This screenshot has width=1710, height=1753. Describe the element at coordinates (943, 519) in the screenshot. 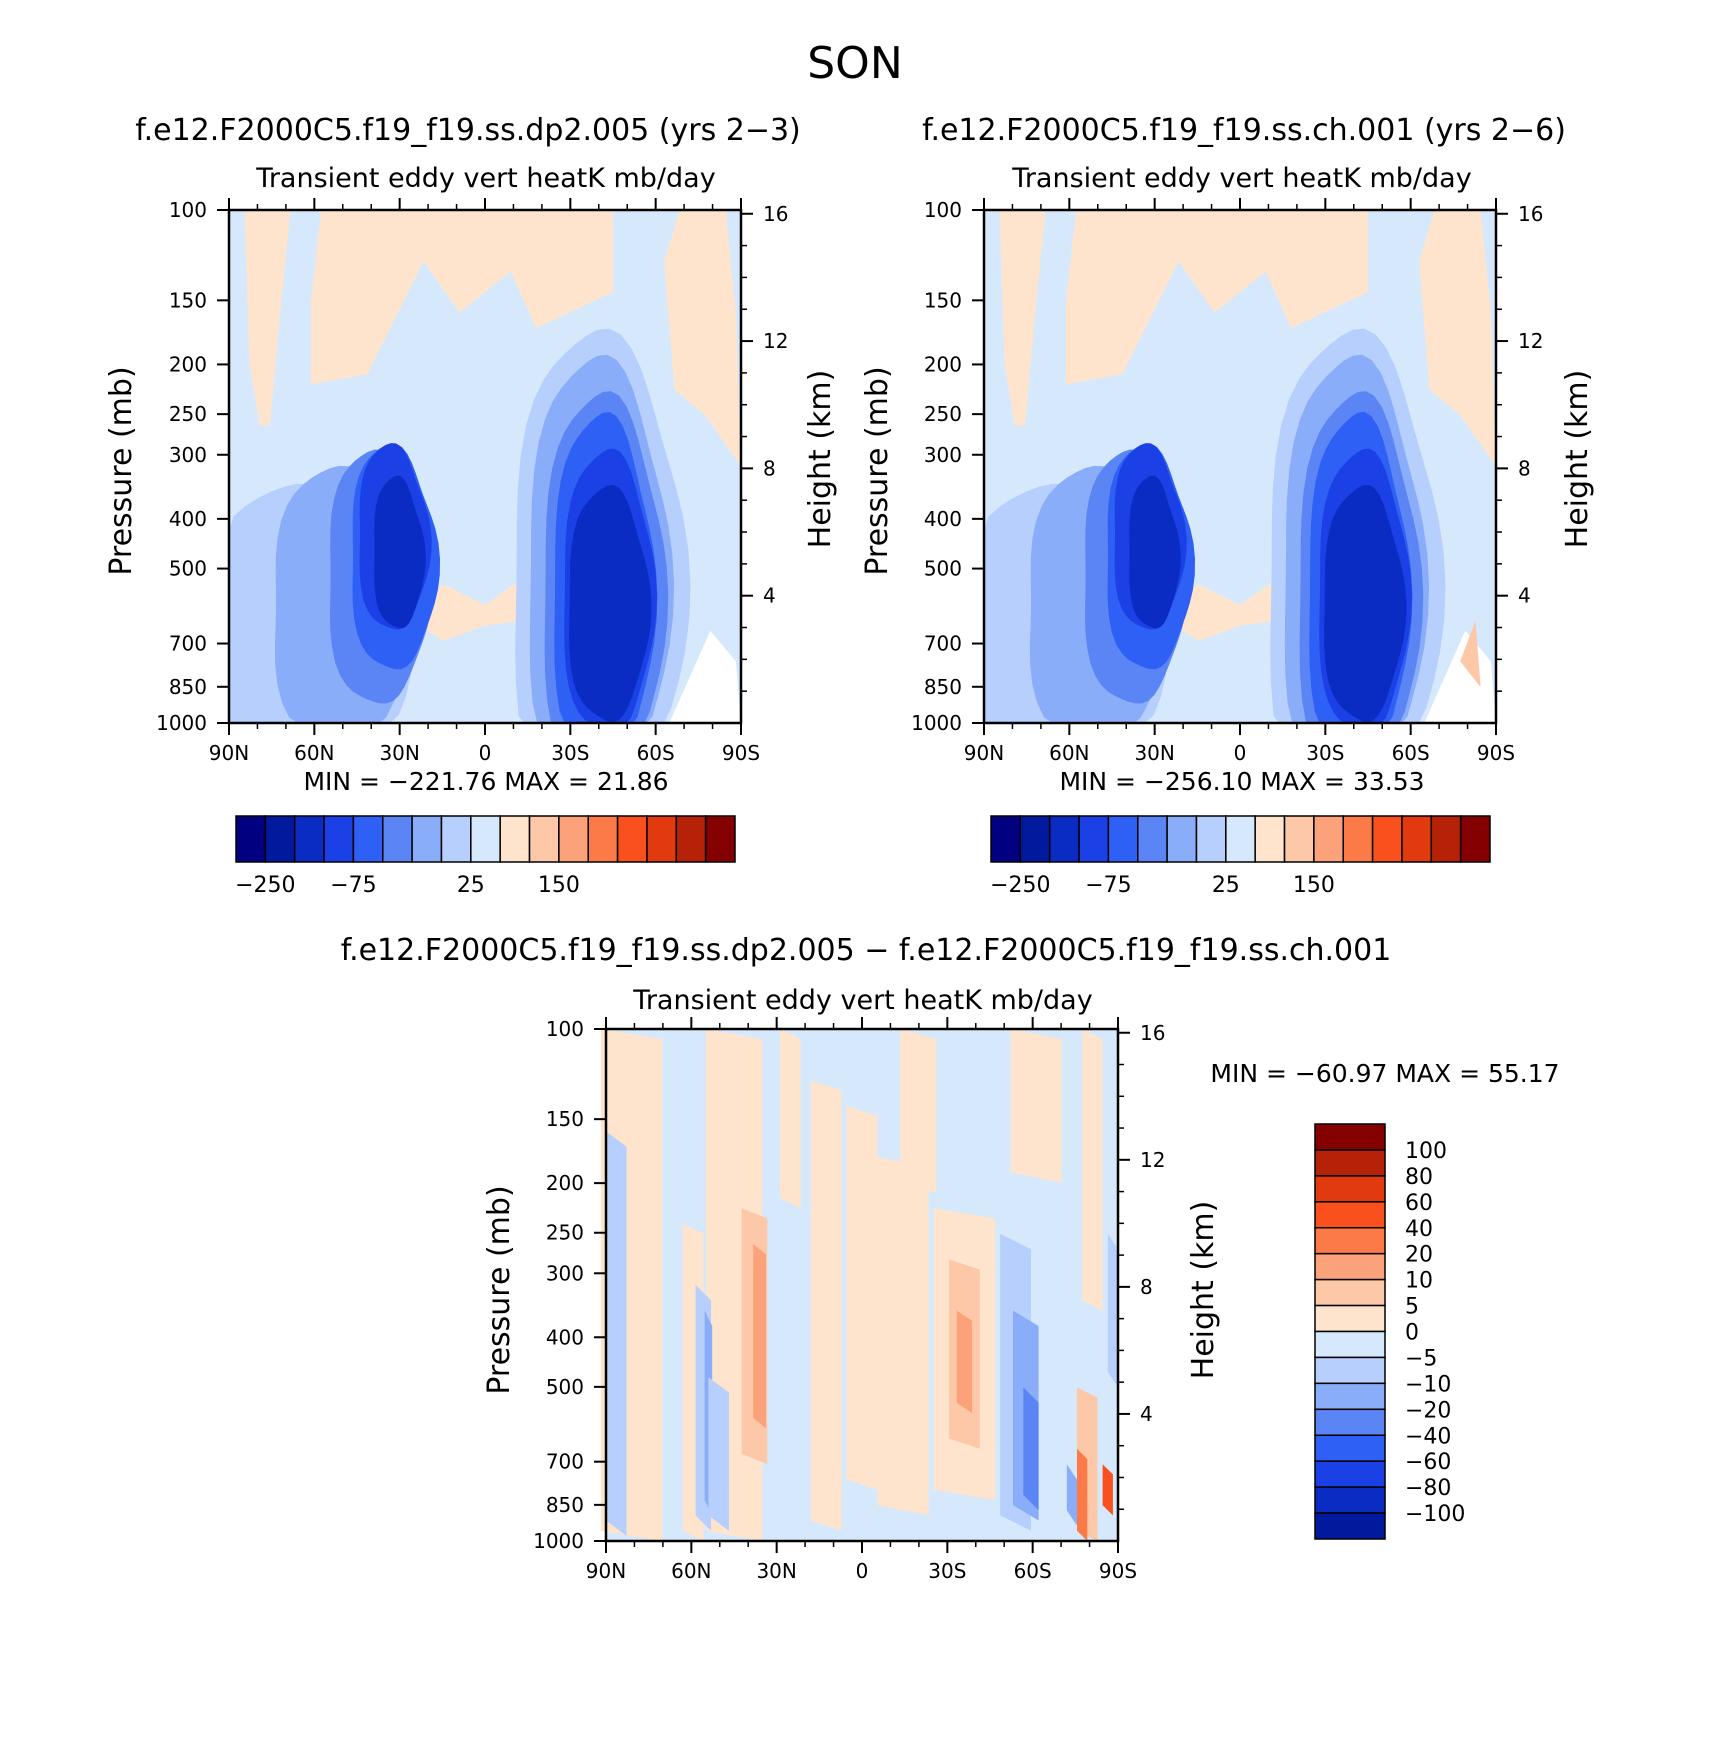

I see `y-tick-label: 400` at that location.